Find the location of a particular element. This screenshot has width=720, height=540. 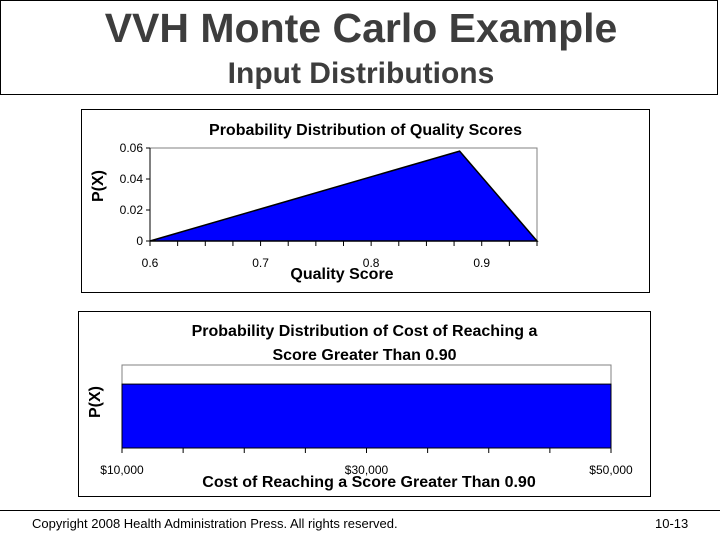

y-tick-label: 0.02 is located at coordinates (132, 210).